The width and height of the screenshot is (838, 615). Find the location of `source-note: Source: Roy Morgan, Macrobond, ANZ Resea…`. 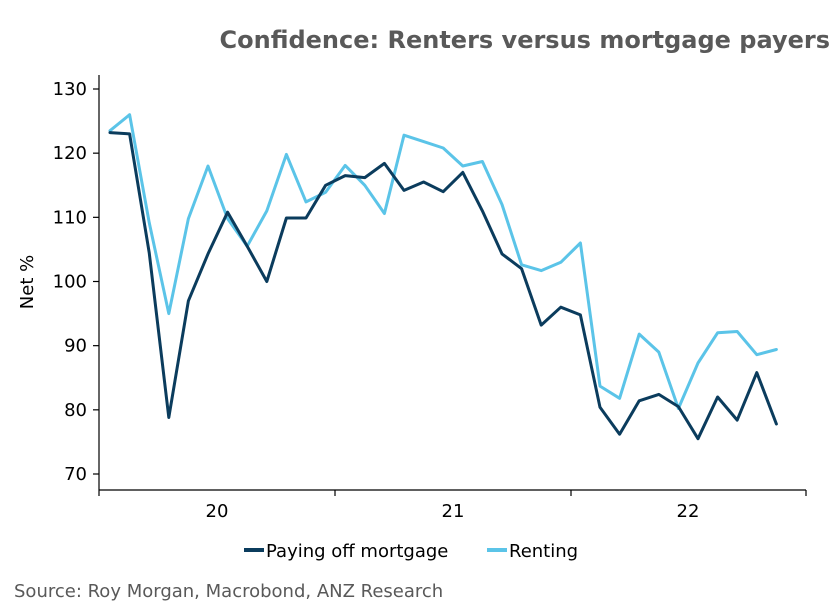

source-note: Source: Roy Morgan, Macrobond, ANZ Resea… is located at coordinates (228, 591).